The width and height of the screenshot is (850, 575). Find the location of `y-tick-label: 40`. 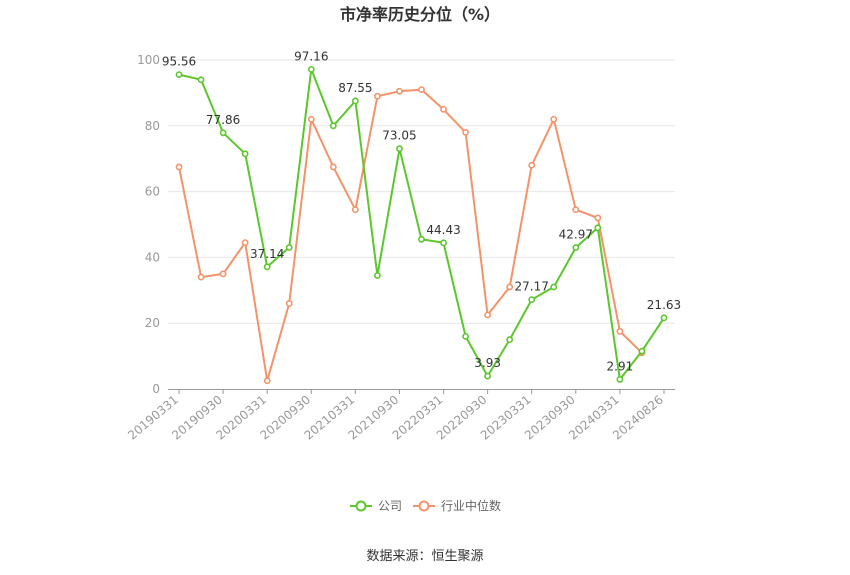

y-tick-label: 40 is located at coordinates (152, 257).